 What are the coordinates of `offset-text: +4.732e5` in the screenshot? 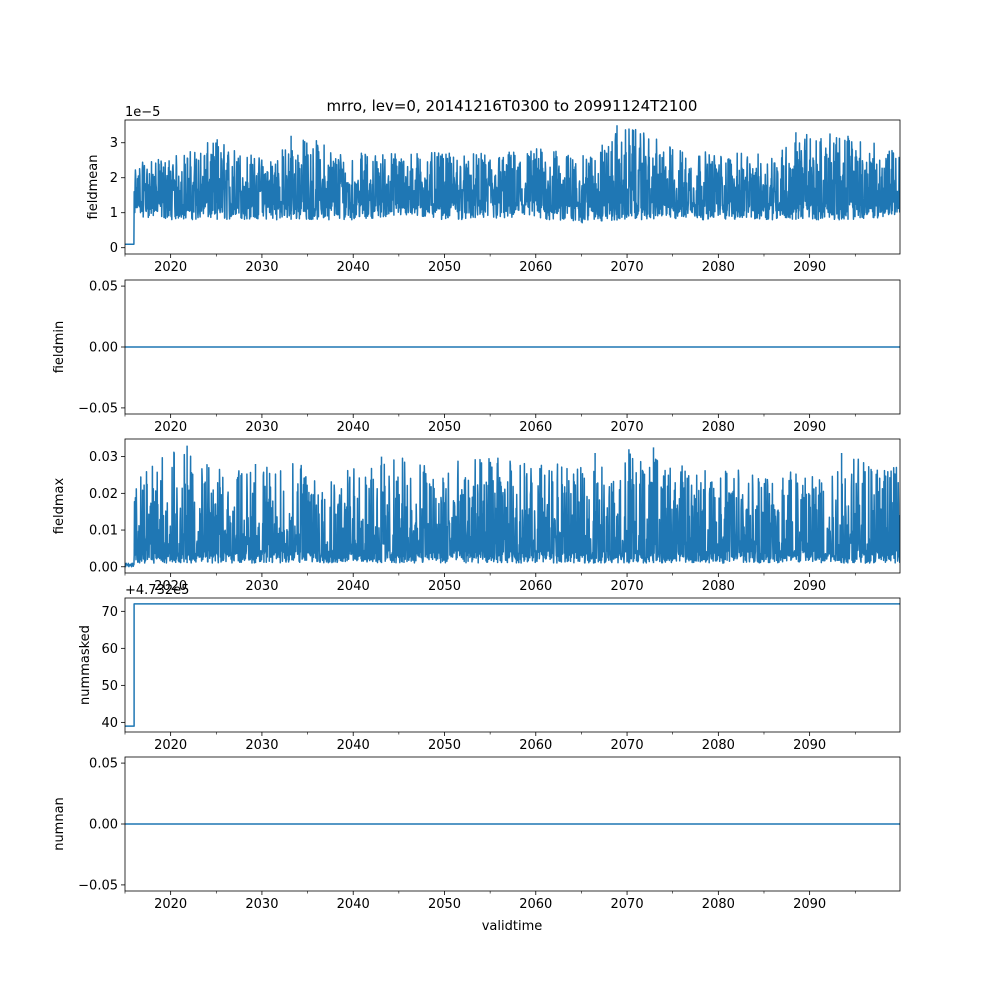 It's located at (157, 590).